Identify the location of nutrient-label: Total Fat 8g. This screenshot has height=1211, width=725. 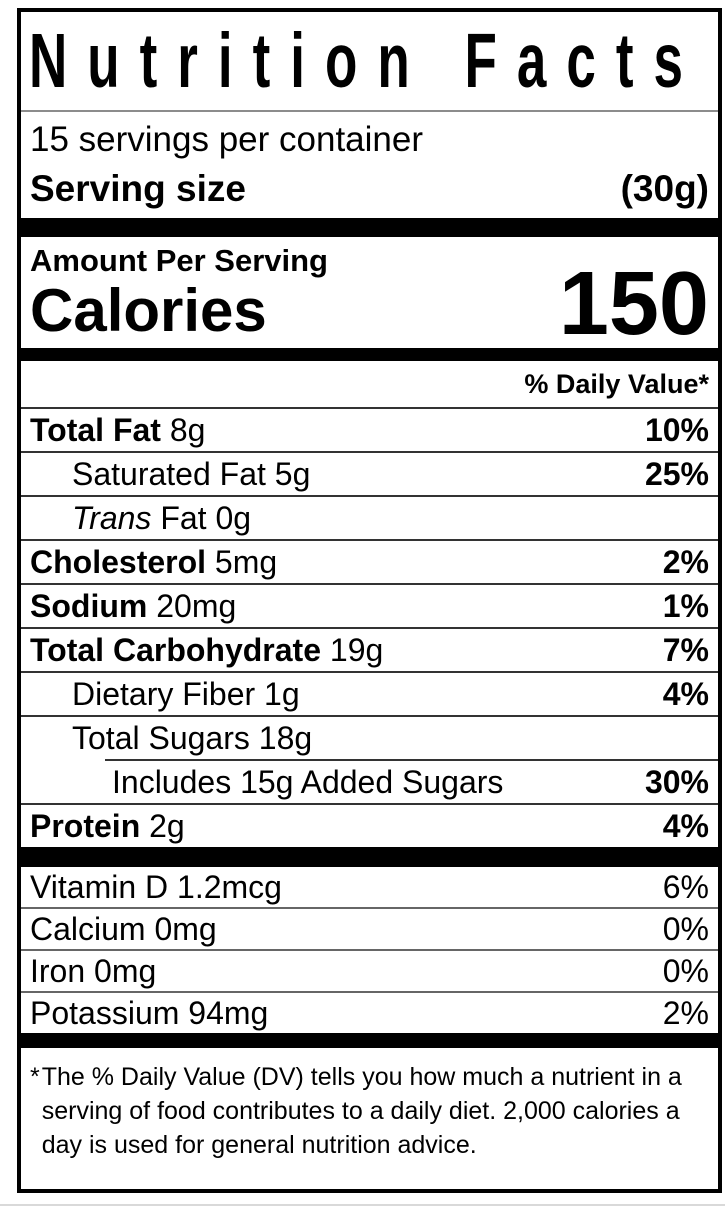
(117, 430).